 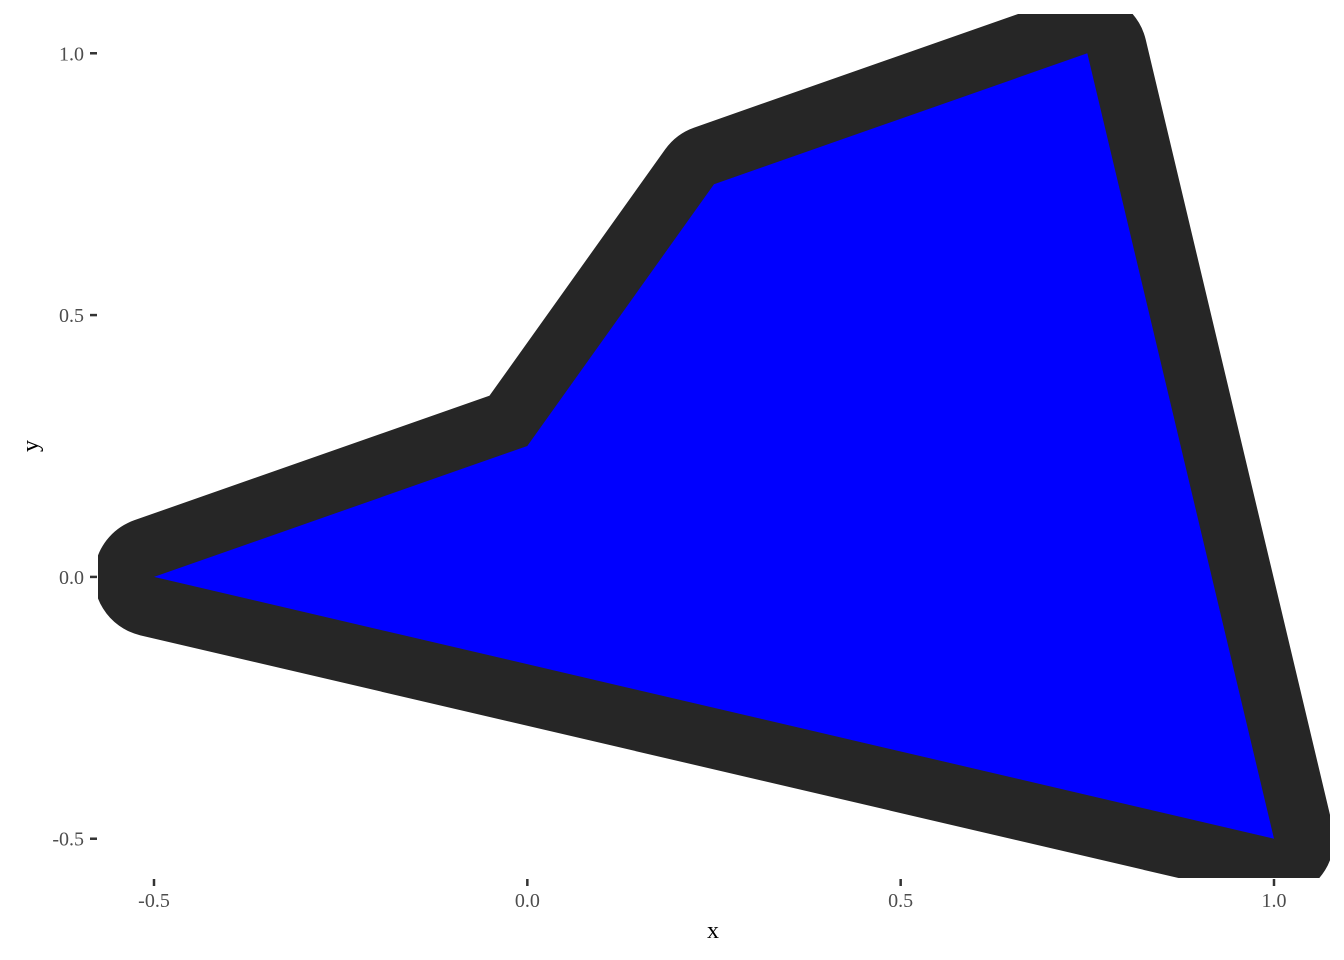 I want to click on x-tick-label: 0.0, so click(x=527, y=901).